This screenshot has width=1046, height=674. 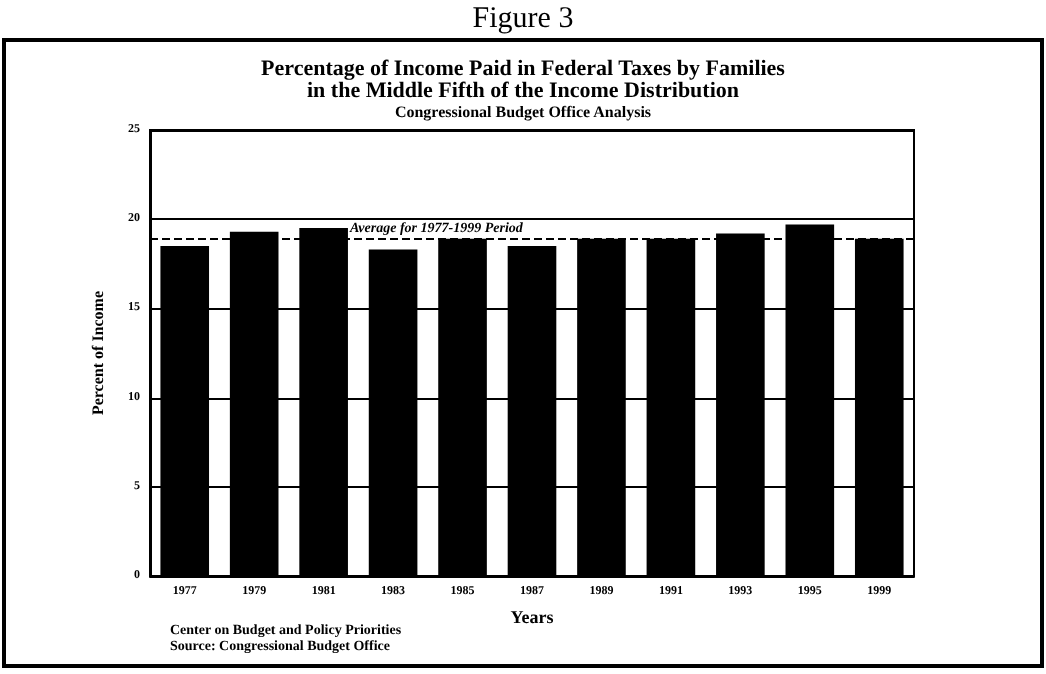 What do you see at coordinates (524, 80) in the screenshot?
I see `chart-title: Percentage of Income Paid in Federal Taxes by Families in the Middle Fifth of the Income Distribution` at bounding box center [524, 80].